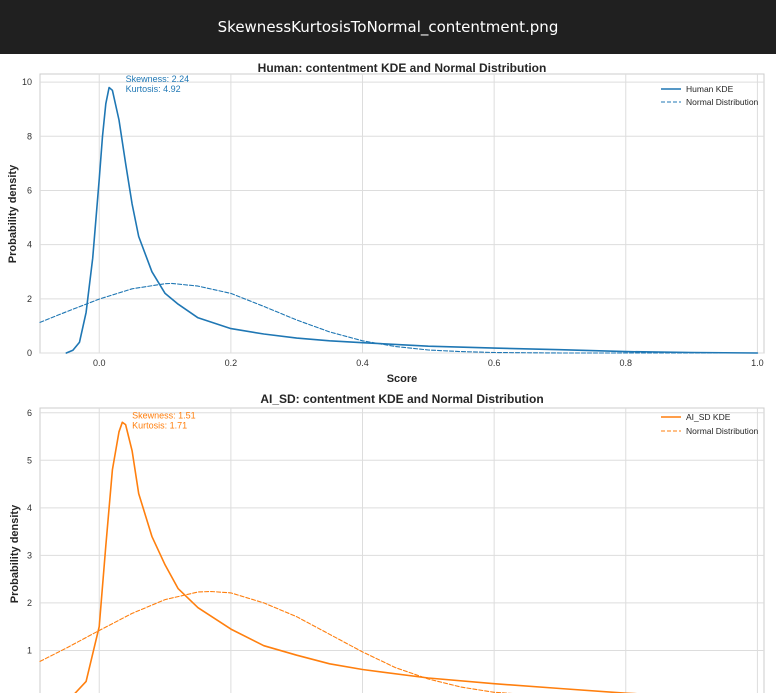 This screenshot has height=693, width=776. I want to click on legend-label-kde: AI_SD KDE, so click(708, 417).